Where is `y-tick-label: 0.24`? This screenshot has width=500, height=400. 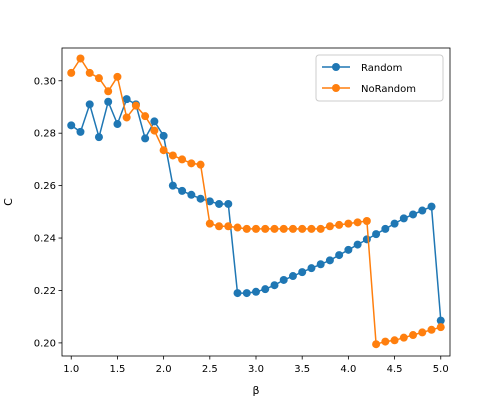
y-tick-label: 0.24 is located at coordinates (45, 239).